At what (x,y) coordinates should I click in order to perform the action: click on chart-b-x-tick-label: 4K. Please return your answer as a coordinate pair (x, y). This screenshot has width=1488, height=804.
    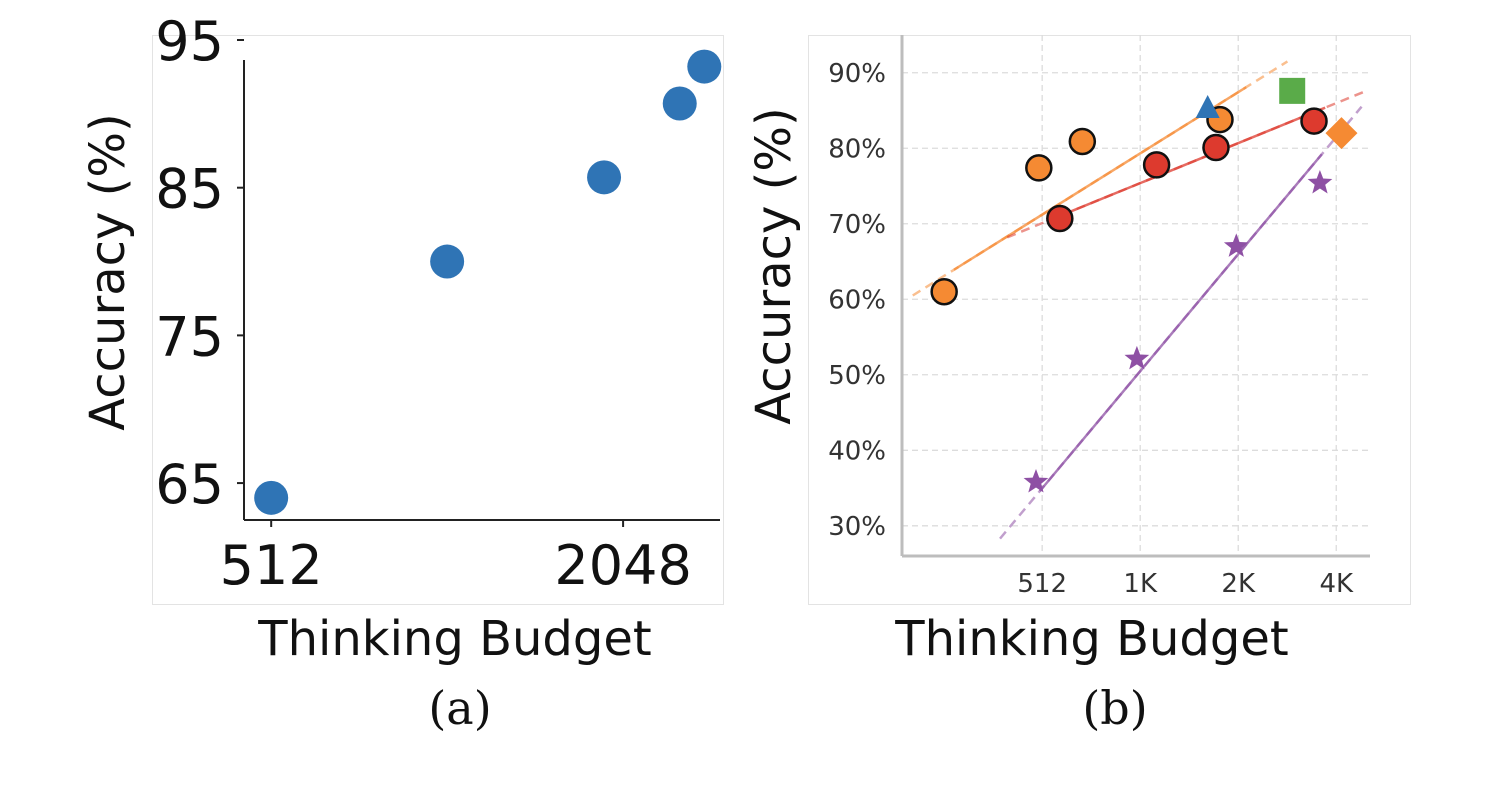
    Looking at the image, I should click on (1336, 584).